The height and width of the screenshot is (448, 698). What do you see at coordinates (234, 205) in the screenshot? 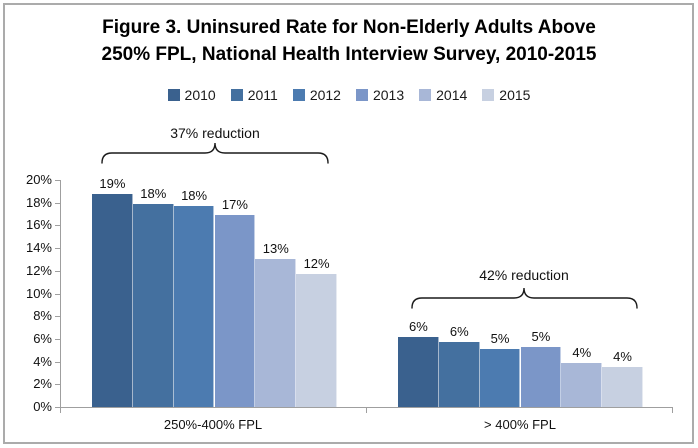
I see `bar-value-2013-250%-400% FPL: 17%` at bounding box center [234, 205].